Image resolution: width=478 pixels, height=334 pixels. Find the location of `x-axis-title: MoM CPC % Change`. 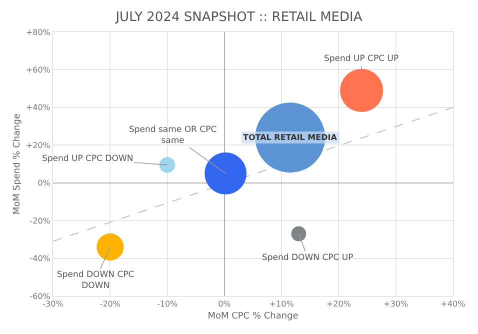

x-axis-title: MoM CPC % Change is located at coordinates (253, 316).